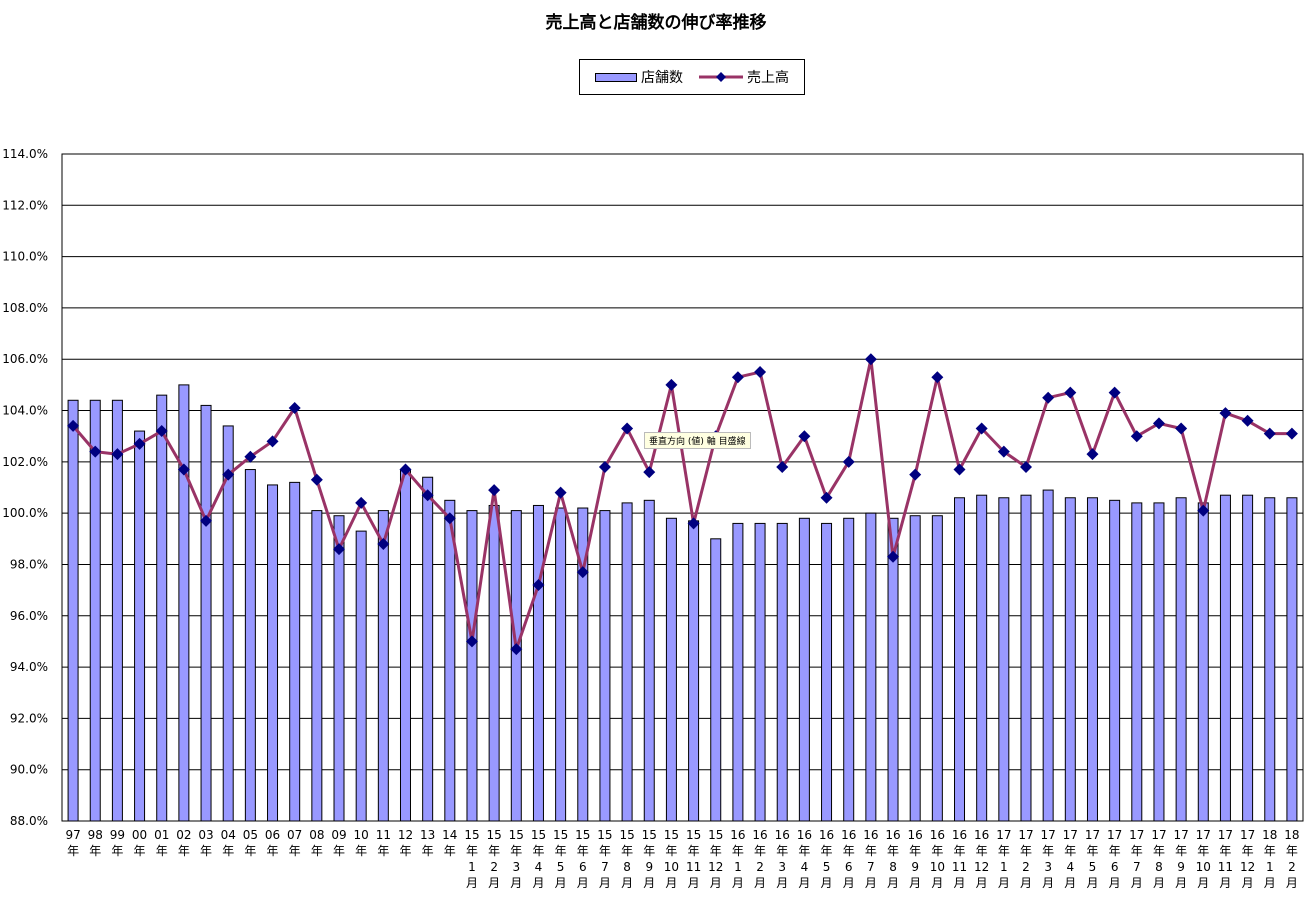  I want to click on x-tick-label: 13, so click(427, 835).